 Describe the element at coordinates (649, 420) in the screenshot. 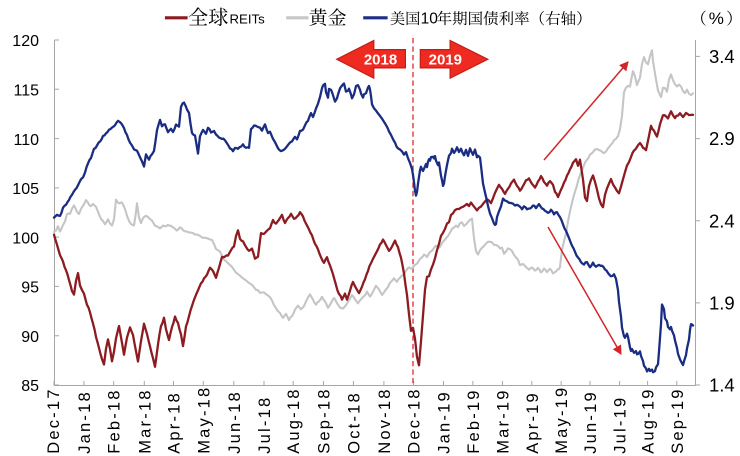

I see `svg-text: Aug-19` at that location.